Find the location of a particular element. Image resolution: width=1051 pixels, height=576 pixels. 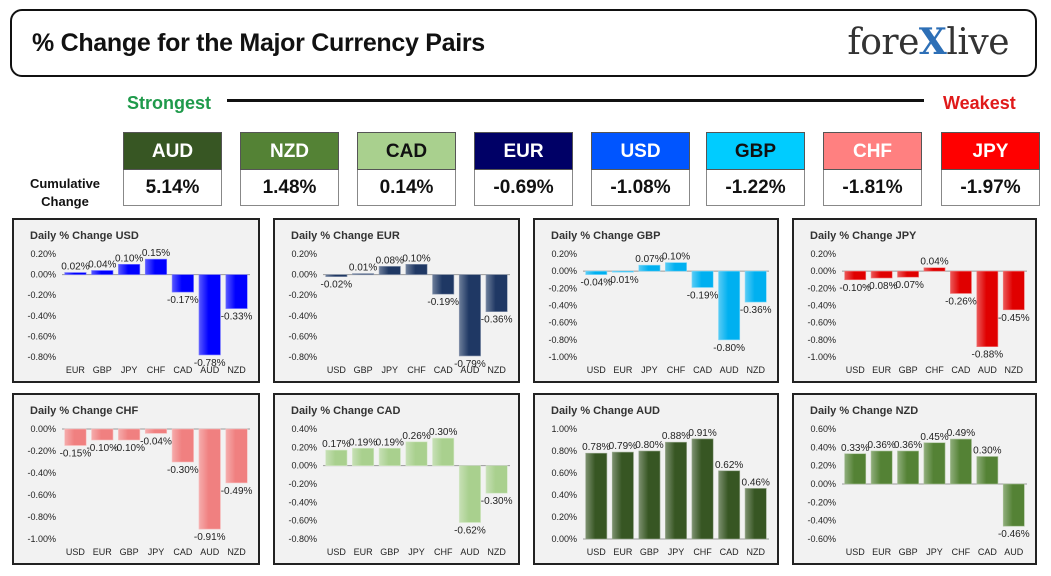

data-label: 0.07% is located at coordinates (649, 259).